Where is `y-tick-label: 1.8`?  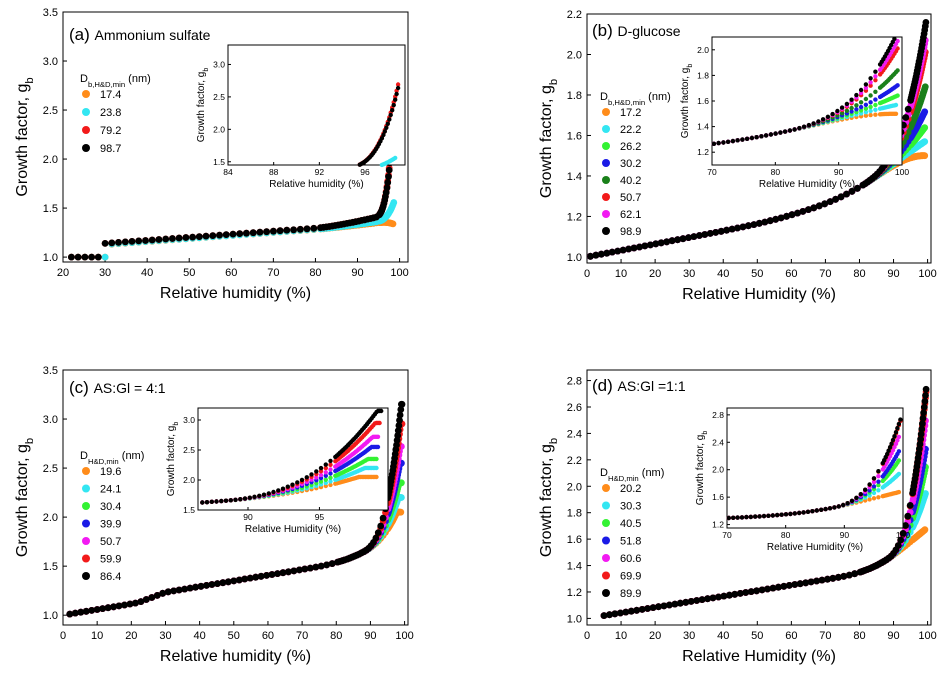
y-tick-label: 1.8 is located at coordinates (574, 96).